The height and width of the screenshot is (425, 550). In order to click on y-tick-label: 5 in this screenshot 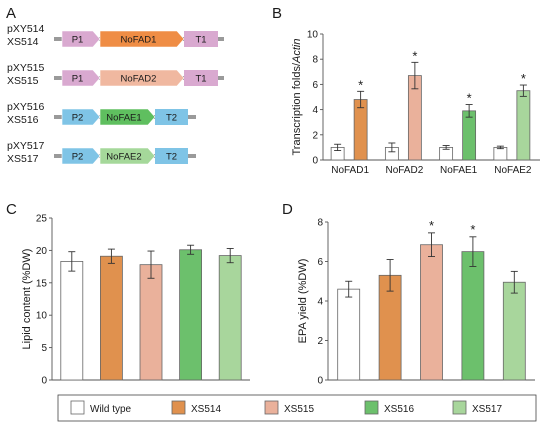, I will do `click(44, 348)`.